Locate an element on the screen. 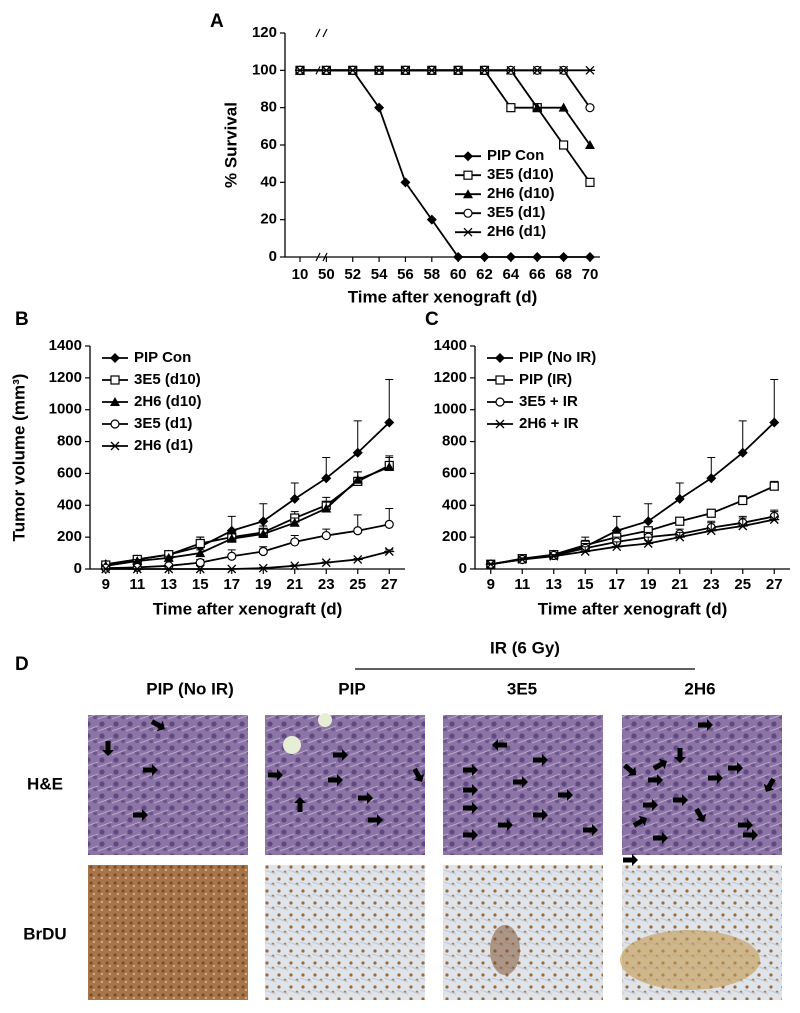 Image resolution: width=800 pixels, height=1013 pixels. y-tick-label: 1200 is located at coordinates (450, 377).